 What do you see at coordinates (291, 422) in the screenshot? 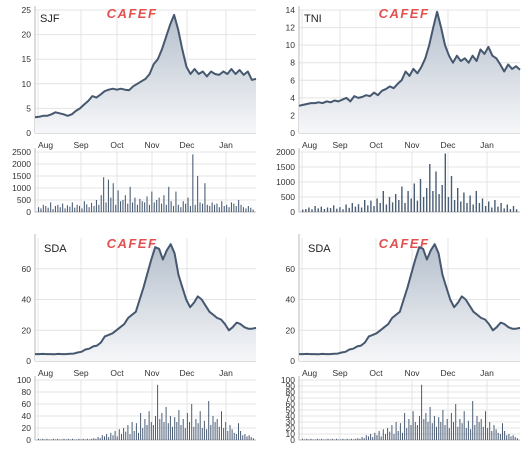
I see `volume-y-tick-label: 30` at bounding box center [291, 422].